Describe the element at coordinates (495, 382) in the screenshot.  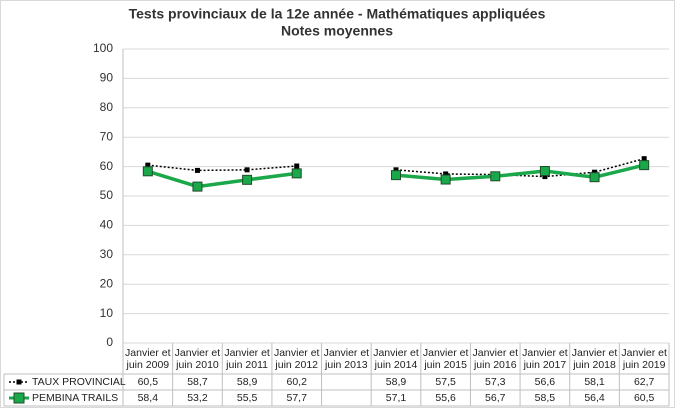
I see `data-label: 57,3` at that location.